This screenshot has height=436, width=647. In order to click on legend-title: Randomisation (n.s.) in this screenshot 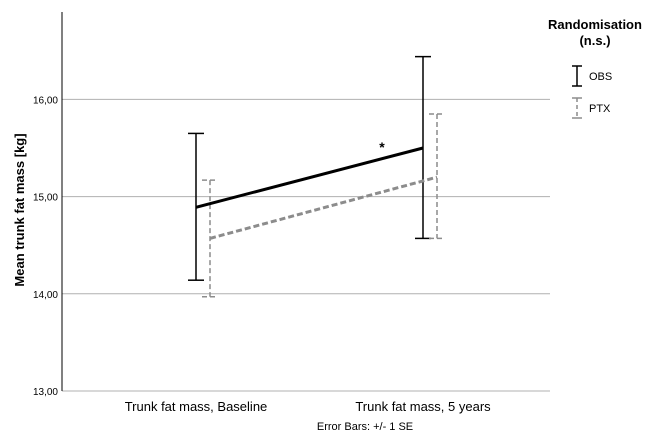, I will do `click(595, 32)`.